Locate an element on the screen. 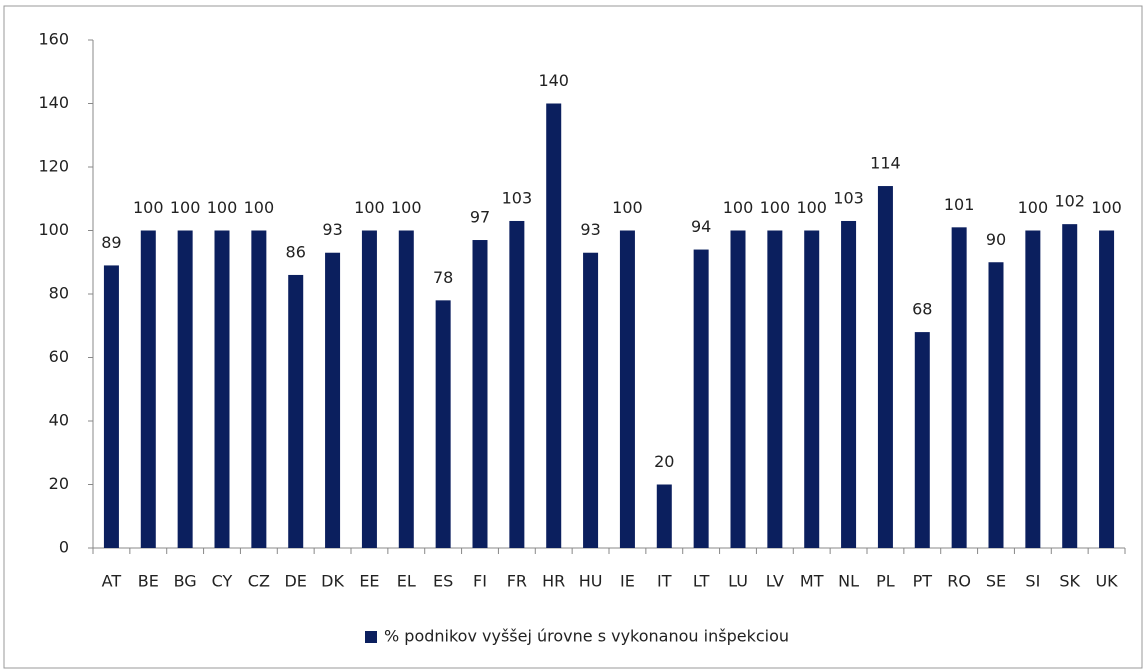 The image size is (1146, 672). legend-swatch is located at coordinates (371, 637).